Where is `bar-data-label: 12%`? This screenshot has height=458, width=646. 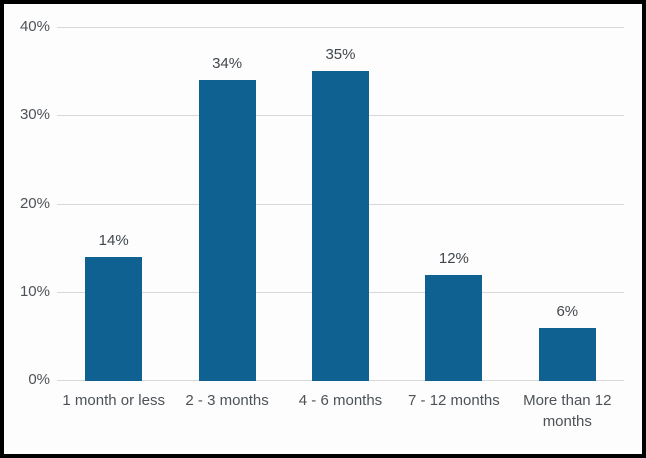 bar-data-label: 12% is located at coordinates (453, 258).